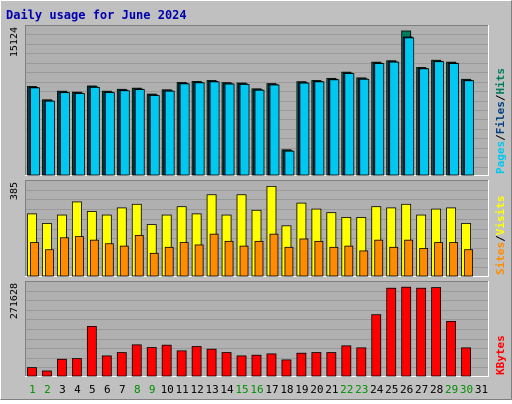  I want to click on x-tick-label-day-10: 10, so click(167, 389).